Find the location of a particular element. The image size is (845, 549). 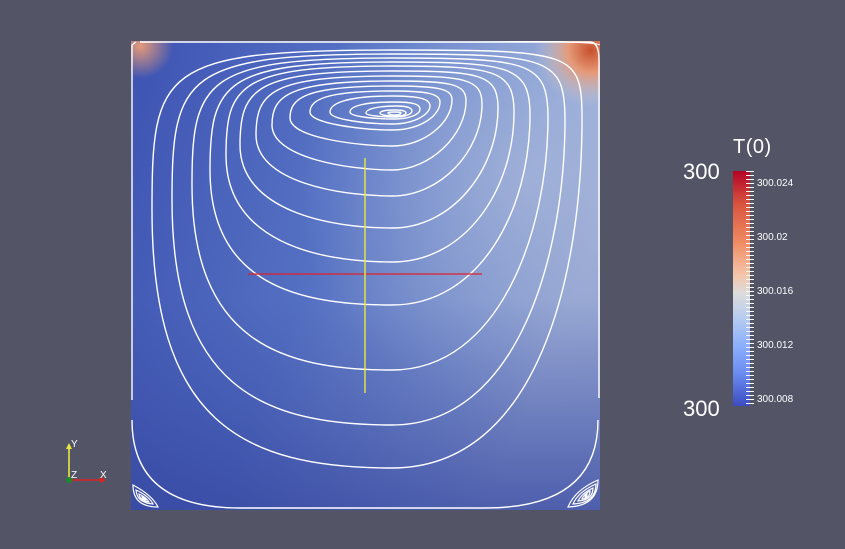

corner-eddy-left is located at coordinates (145, 496).